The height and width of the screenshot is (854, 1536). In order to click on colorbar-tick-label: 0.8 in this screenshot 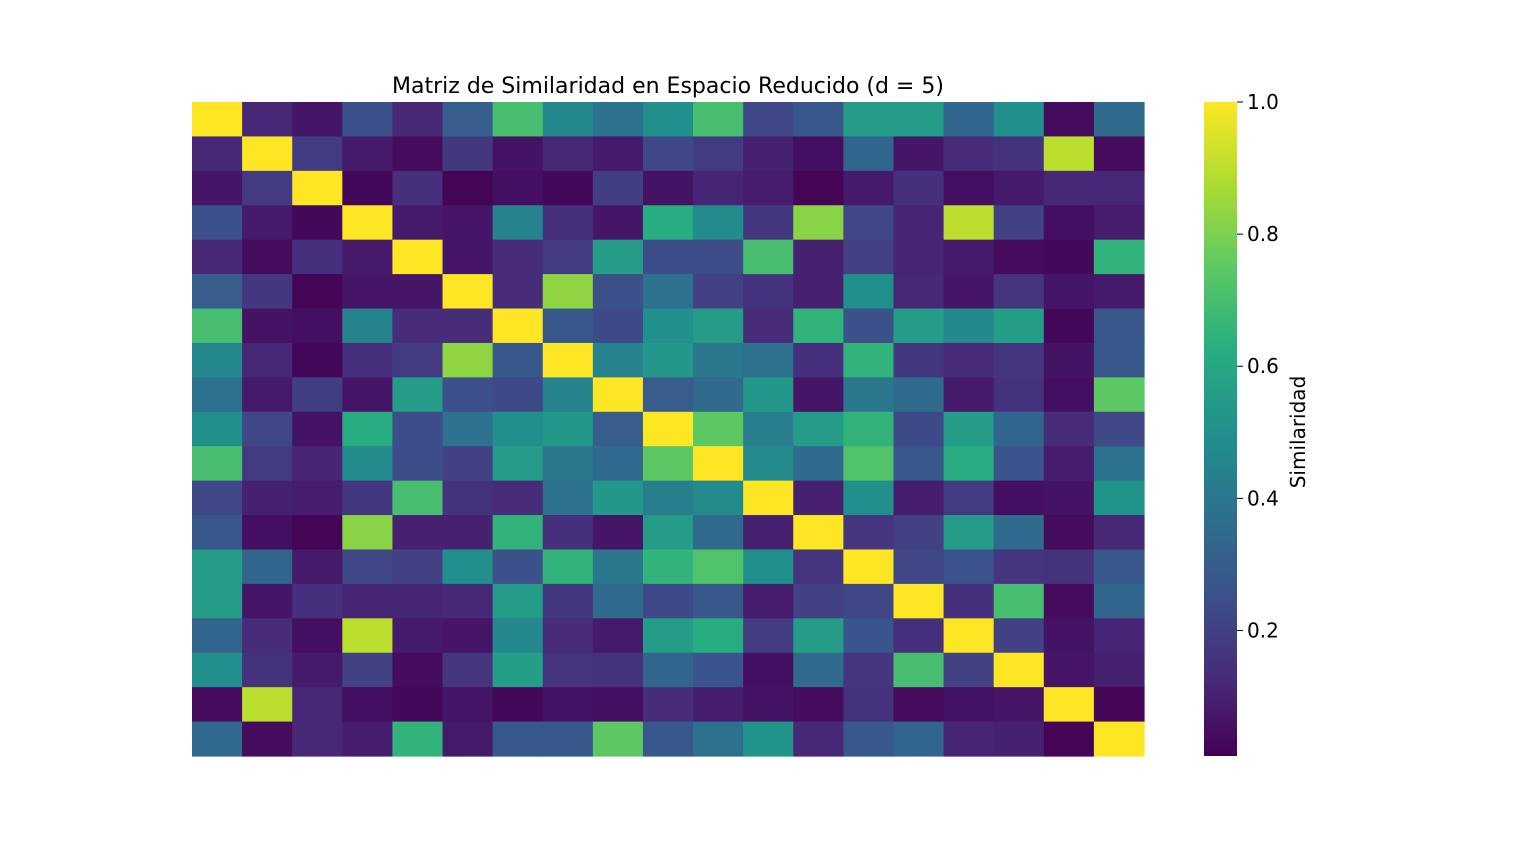, I will do `click(1263, 234)`.